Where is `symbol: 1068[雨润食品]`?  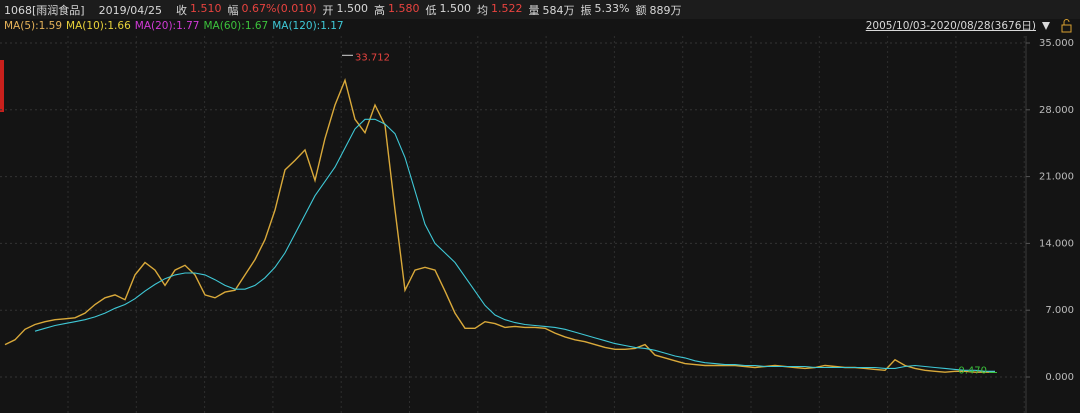 symbol: 1068[雨润食品] is located at coordinates (44, 10).